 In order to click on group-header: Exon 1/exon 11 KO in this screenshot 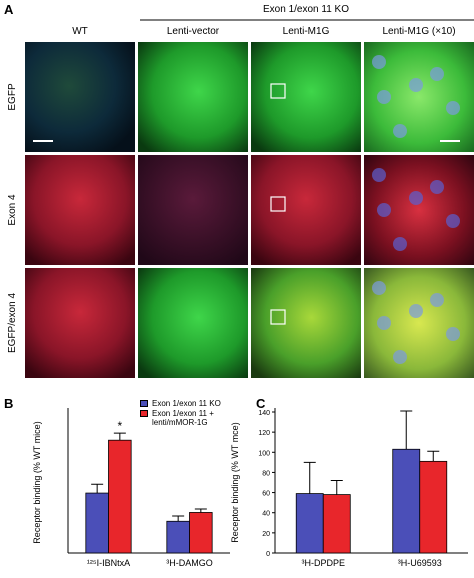, I will do `click(306, 9)`.